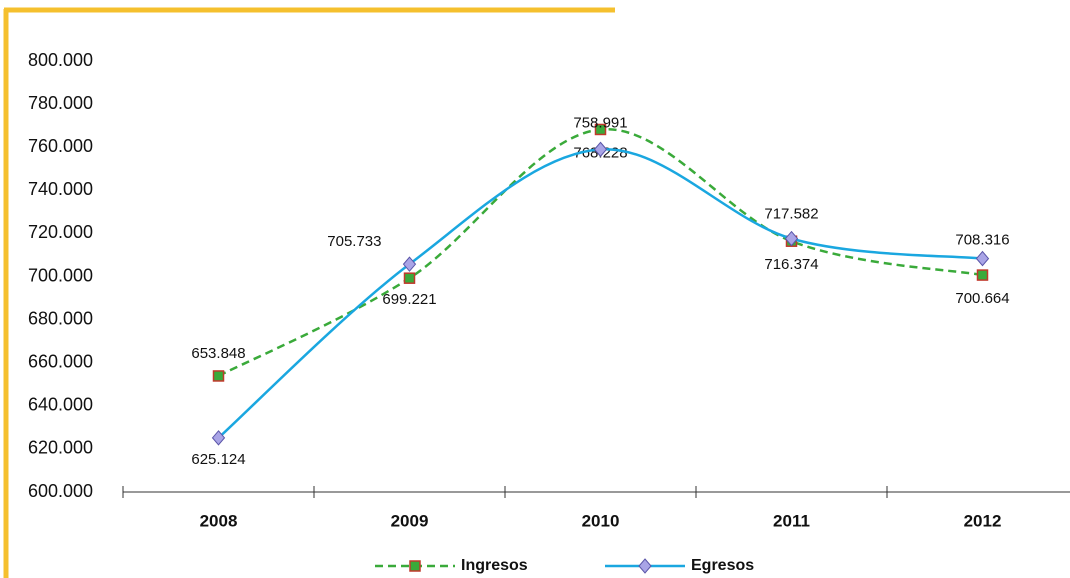 This screenshot has height=578, width=1070. I want to click on y-tick-label: 680.000, so click(60, 318).